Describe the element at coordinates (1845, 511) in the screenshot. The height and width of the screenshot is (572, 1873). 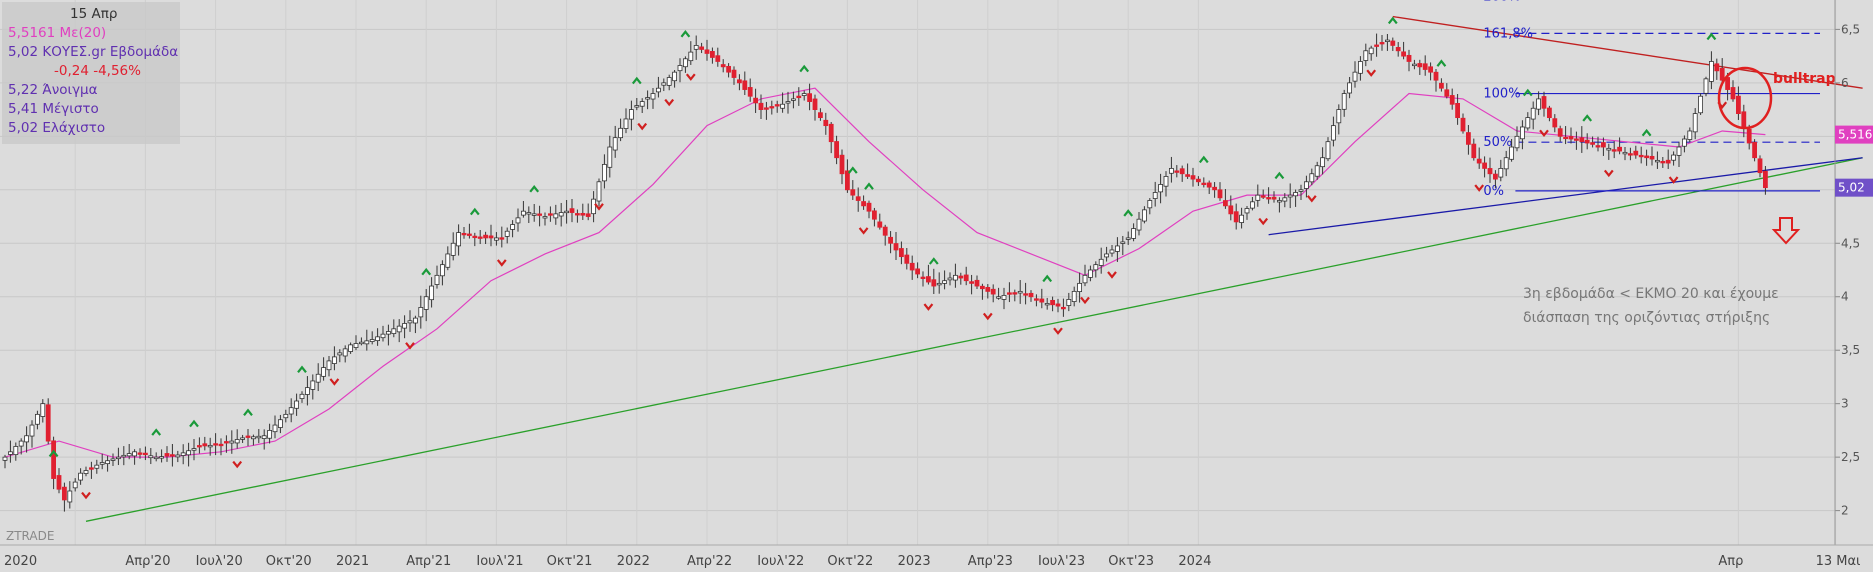
I see `y-tick-label: 2` at that location.